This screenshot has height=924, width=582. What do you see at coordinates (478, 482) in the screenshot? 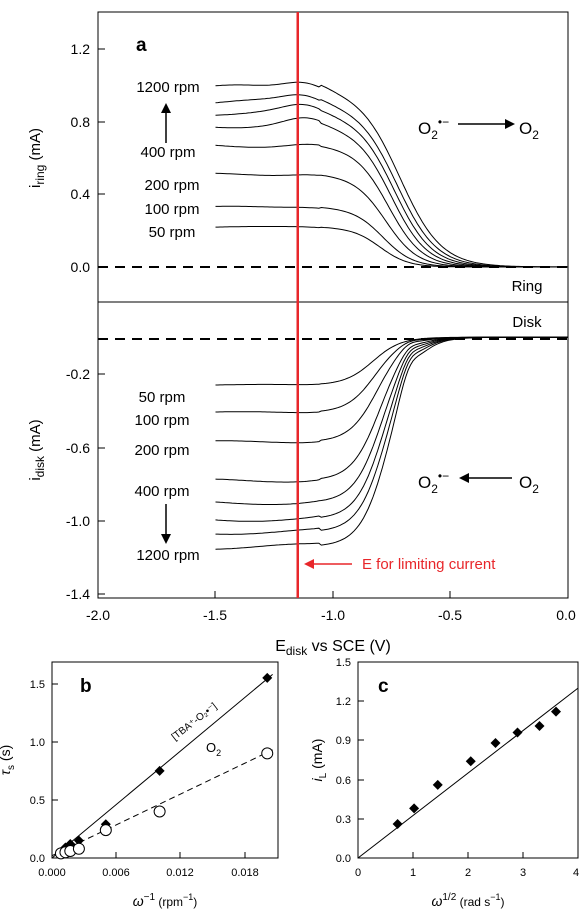
I see `disk-reaction-label: O2•− O2` at bounding box center [478, 482].